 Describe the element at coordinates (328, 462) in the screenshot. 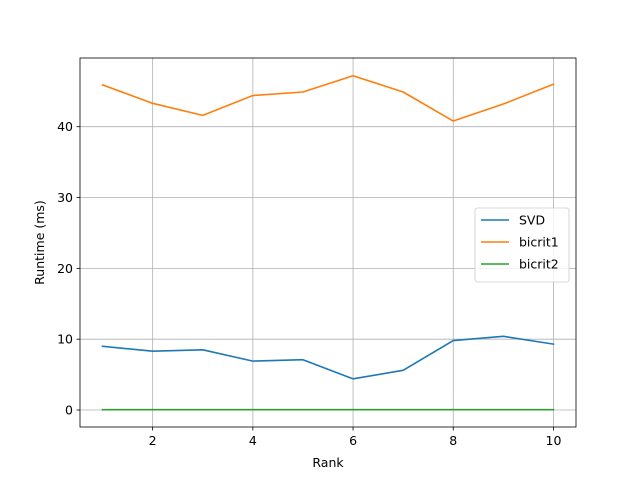

I see `x-axis-title: Rank` at that location.